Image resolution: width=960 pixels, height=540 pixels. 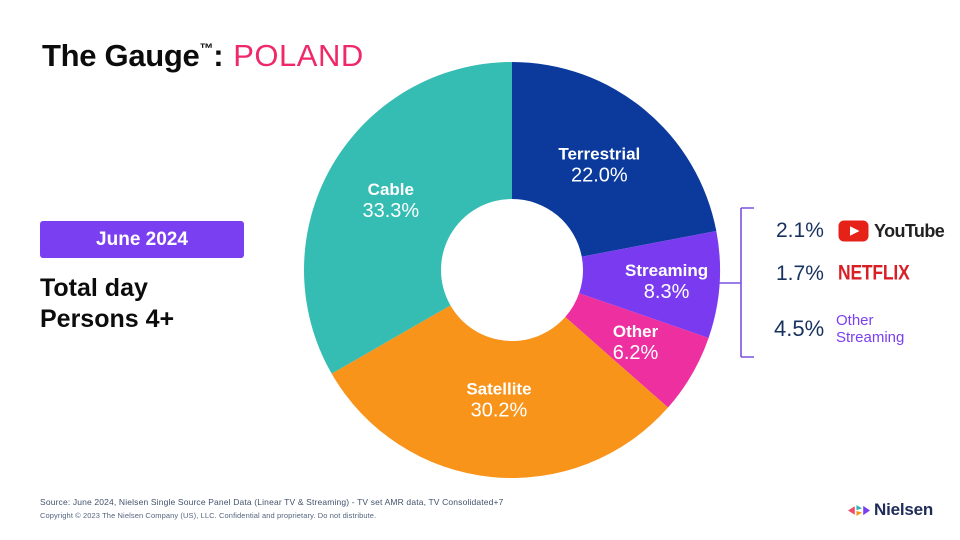 I want to click on title-region: POLAND, so click(x=298, y=55).